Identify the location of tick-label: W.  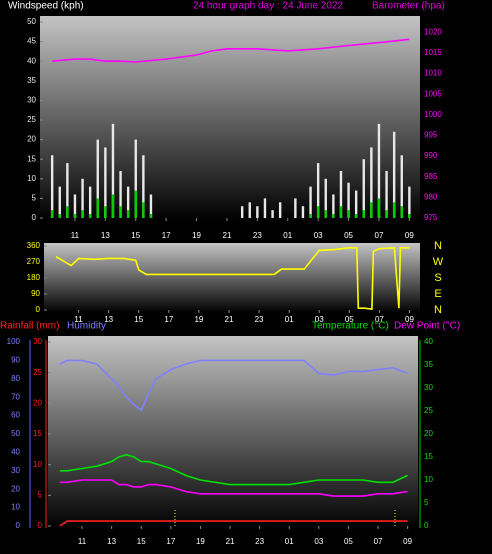
(438, 262).